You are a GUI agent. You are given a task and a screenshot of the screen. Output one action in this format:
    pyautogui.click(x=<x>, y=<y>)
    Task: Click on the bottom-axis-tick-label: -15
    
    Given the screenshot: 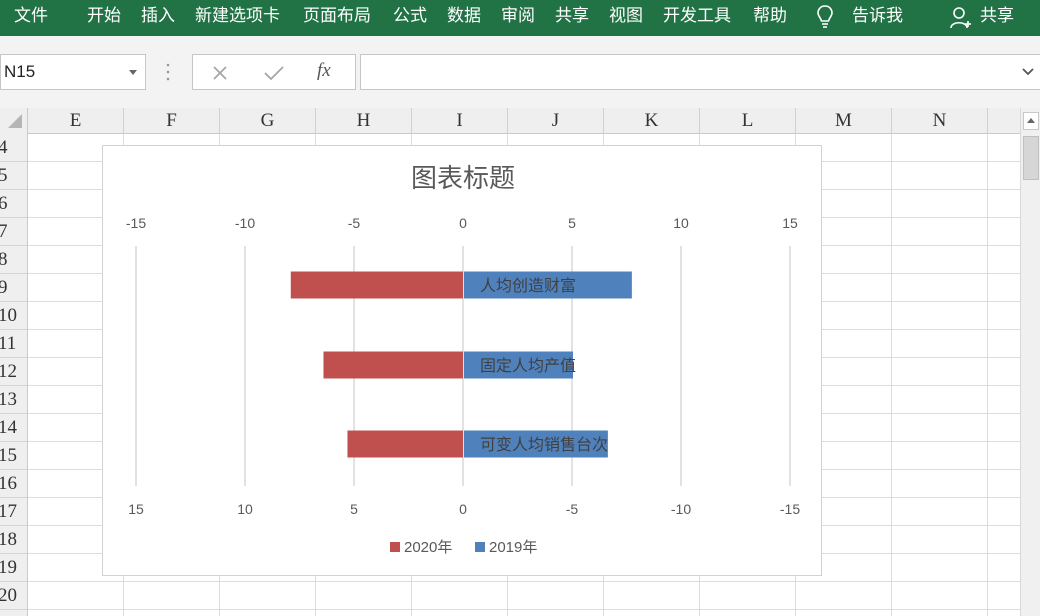 What is the action you would take?
    pyautogui.click(x=790, y=509)
    